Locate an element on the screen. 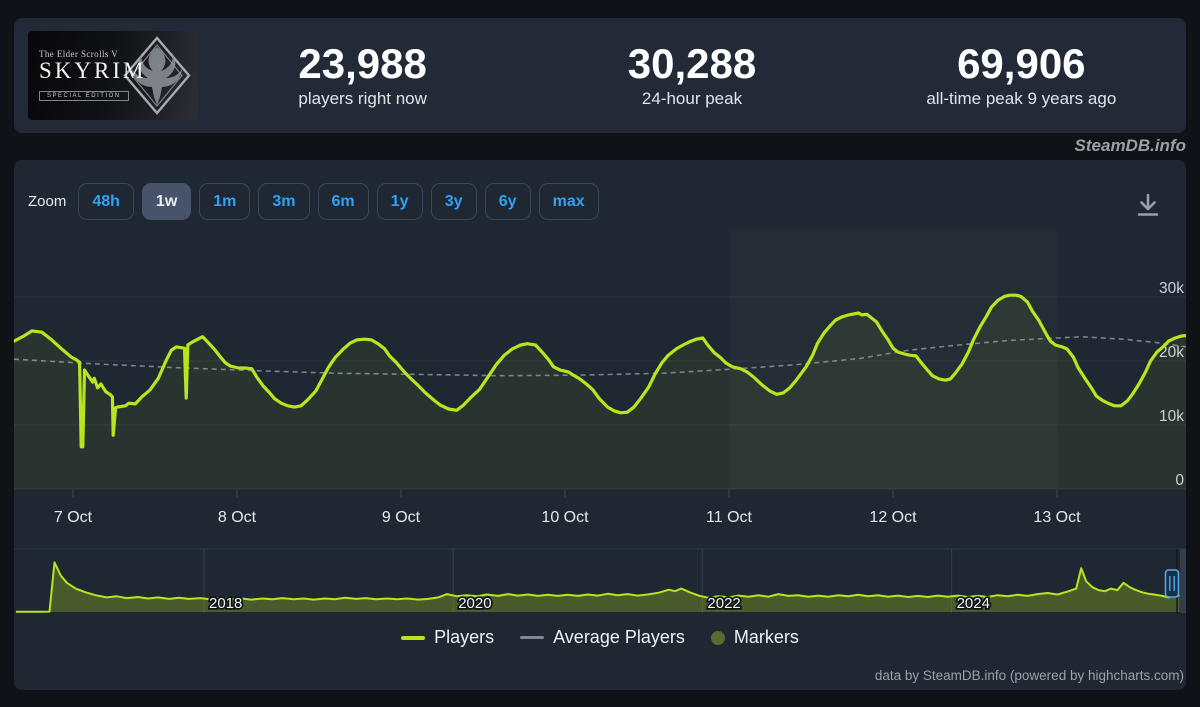  y-axis-label-20k: 20k is located at coordinates (1171, 352).